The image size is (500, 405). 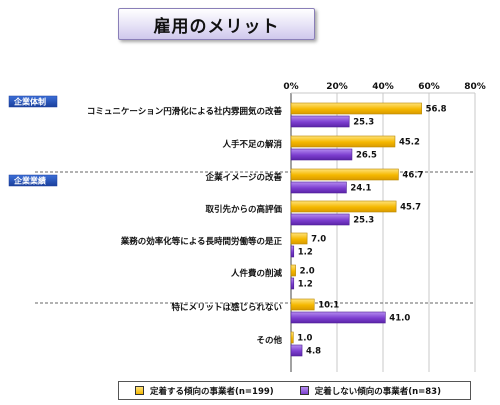 I want to click on legend-item-series-2: 定着しない傾向の事業者(n=83), so click(x=370, y=391).